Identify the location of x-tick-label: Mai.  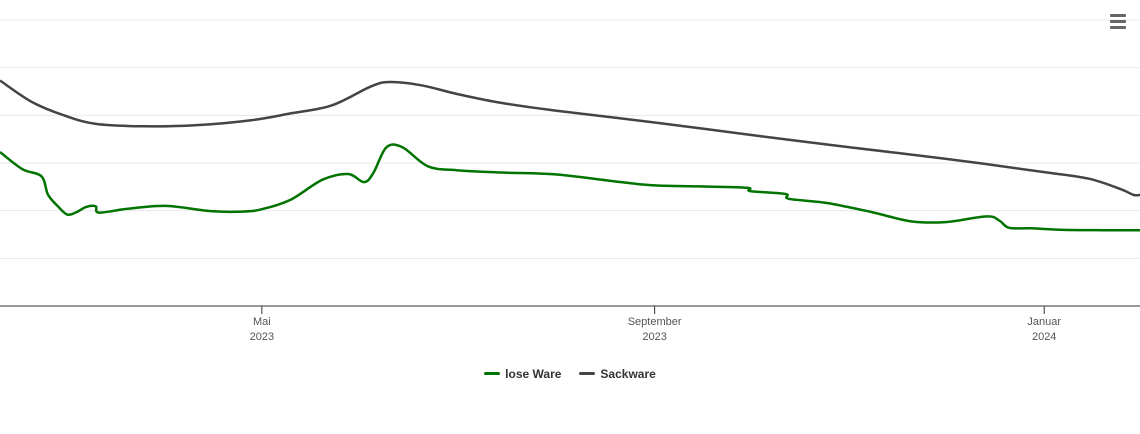
(262, 322).